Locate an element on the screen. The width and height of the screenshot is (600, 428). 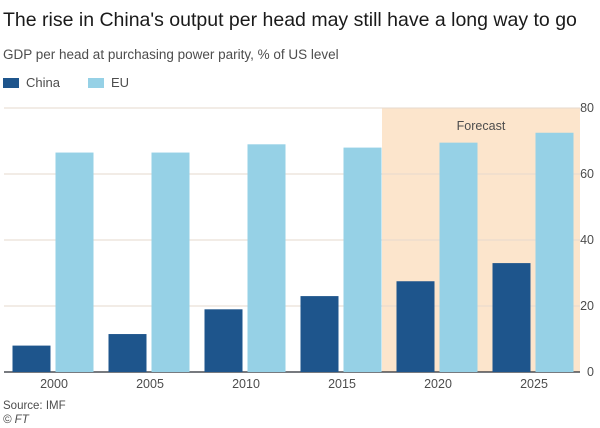
bar-eu-2005 is located at coordinates (170, 262).